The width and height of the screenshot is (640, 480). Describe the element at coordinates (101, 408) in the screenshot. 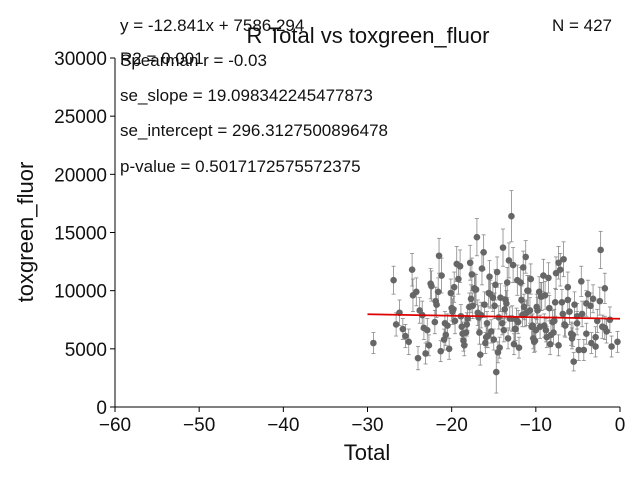

I see `y-tick-label: 0` at that location.